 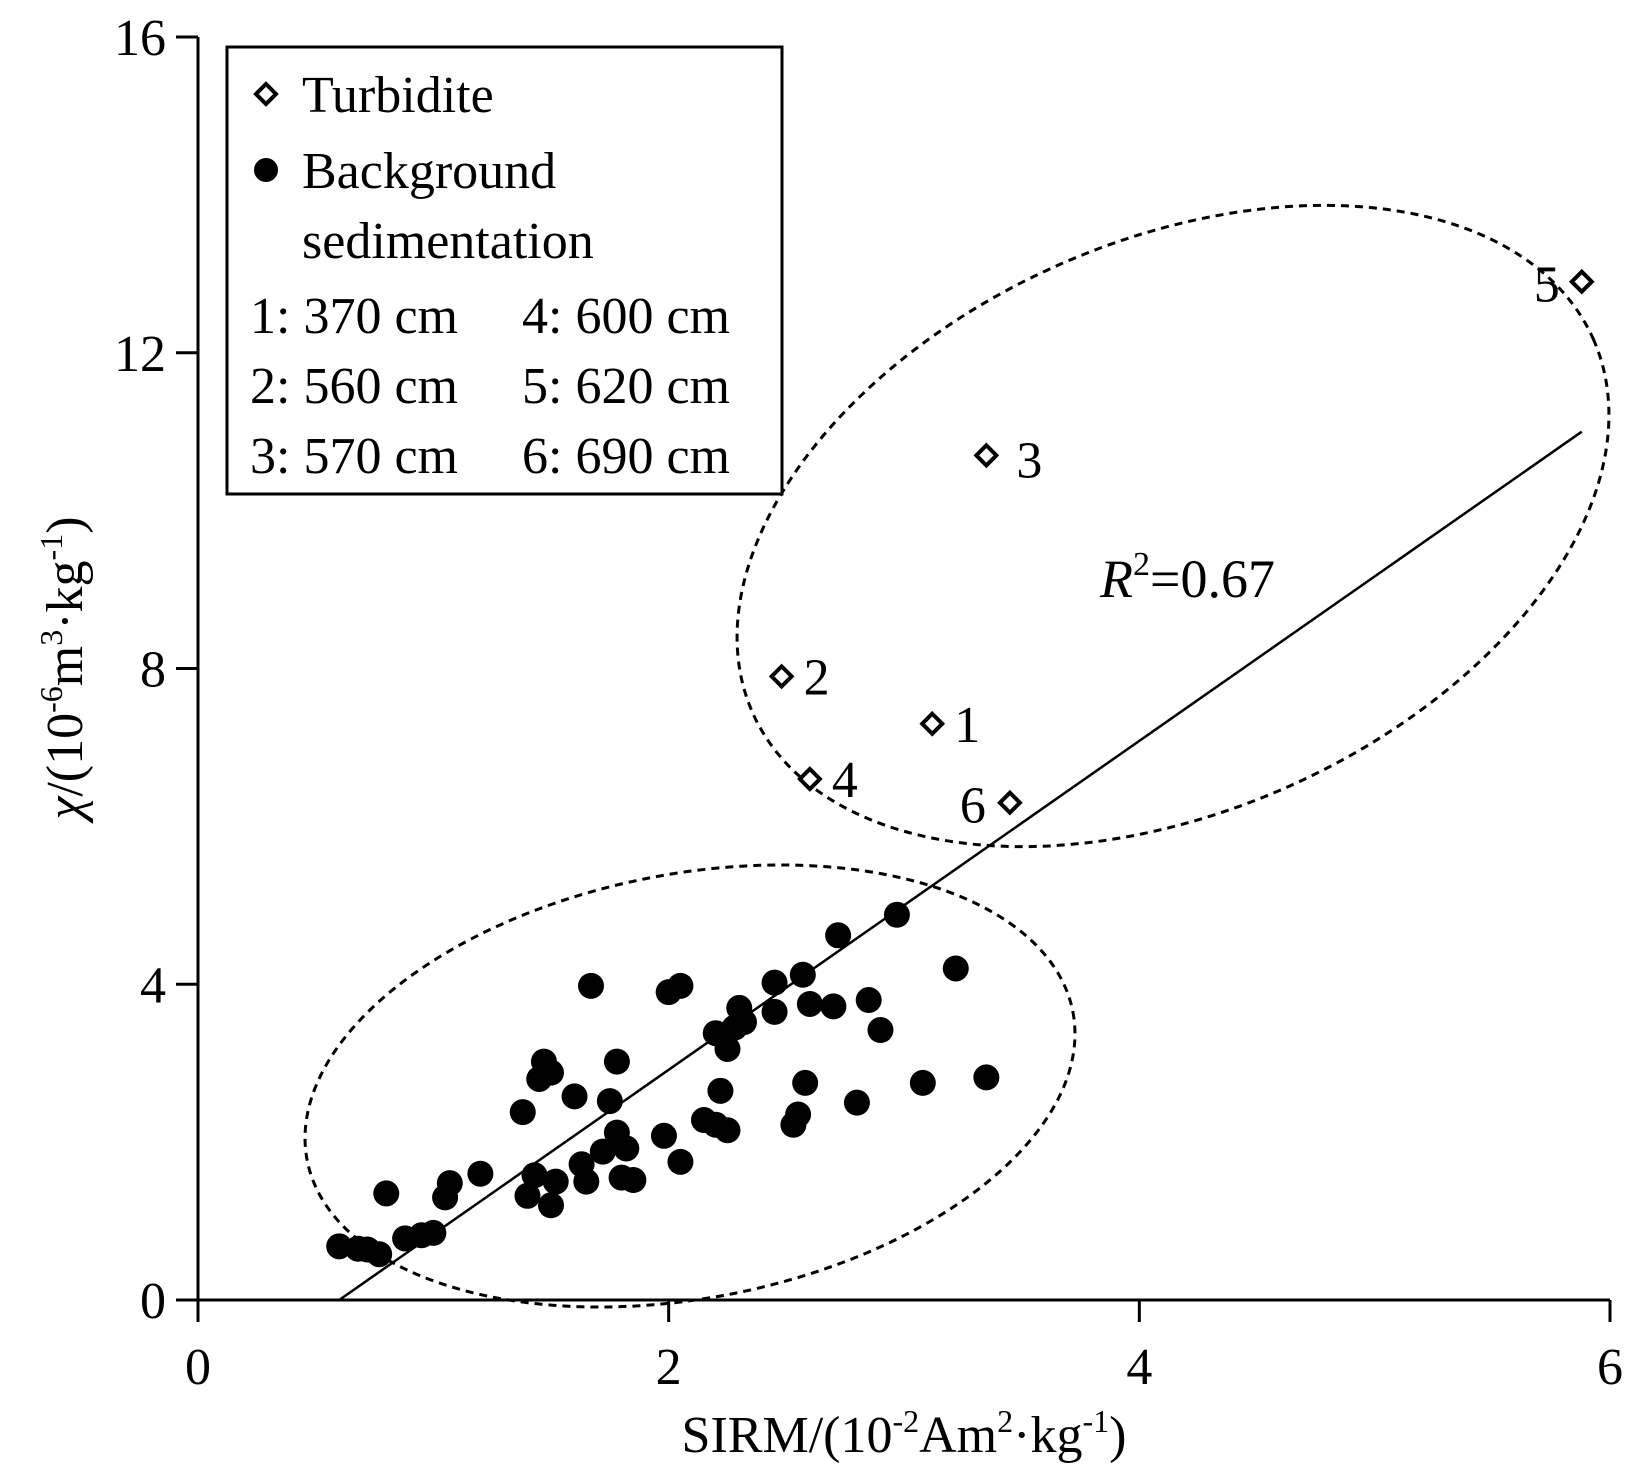 What do you see at coordinates (354, 456) in the screenshot?
I see `legend-depth-3: 3: 570 cm` at bounding box center [354, 456].